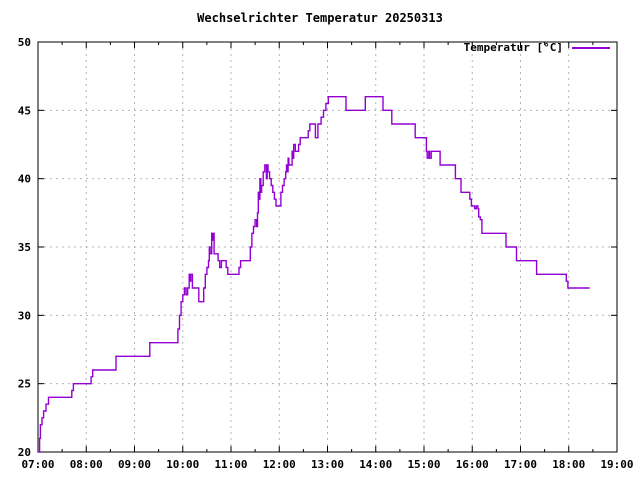  I want to click on x-tick-label: 13:00, so click(327, 464).